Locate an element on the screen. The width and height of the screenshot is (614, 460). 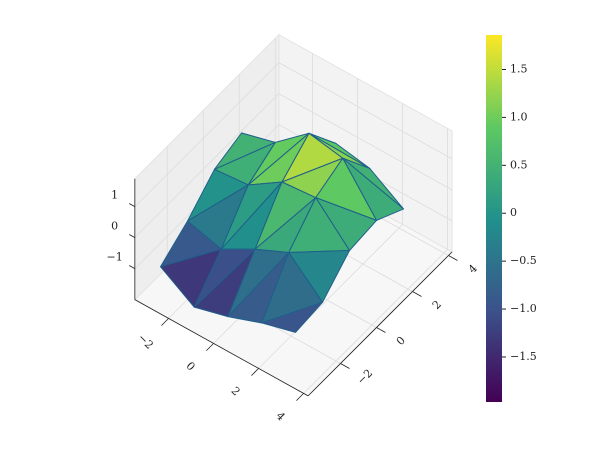
colorbar-tick-label: −1.0 is located at coordinates (523, 308).